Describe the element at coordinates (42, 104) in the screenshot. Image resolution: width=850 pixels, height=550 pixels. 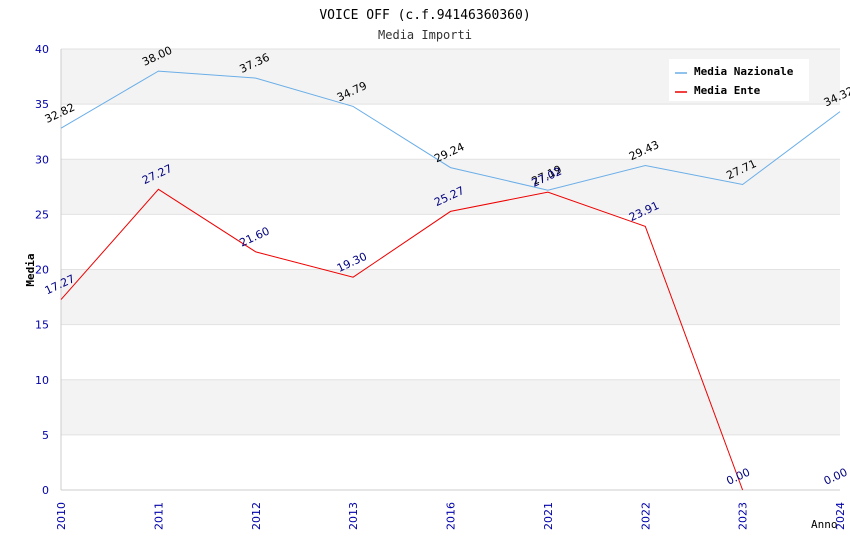
I see `y-tick-label-35: 35` at that location.